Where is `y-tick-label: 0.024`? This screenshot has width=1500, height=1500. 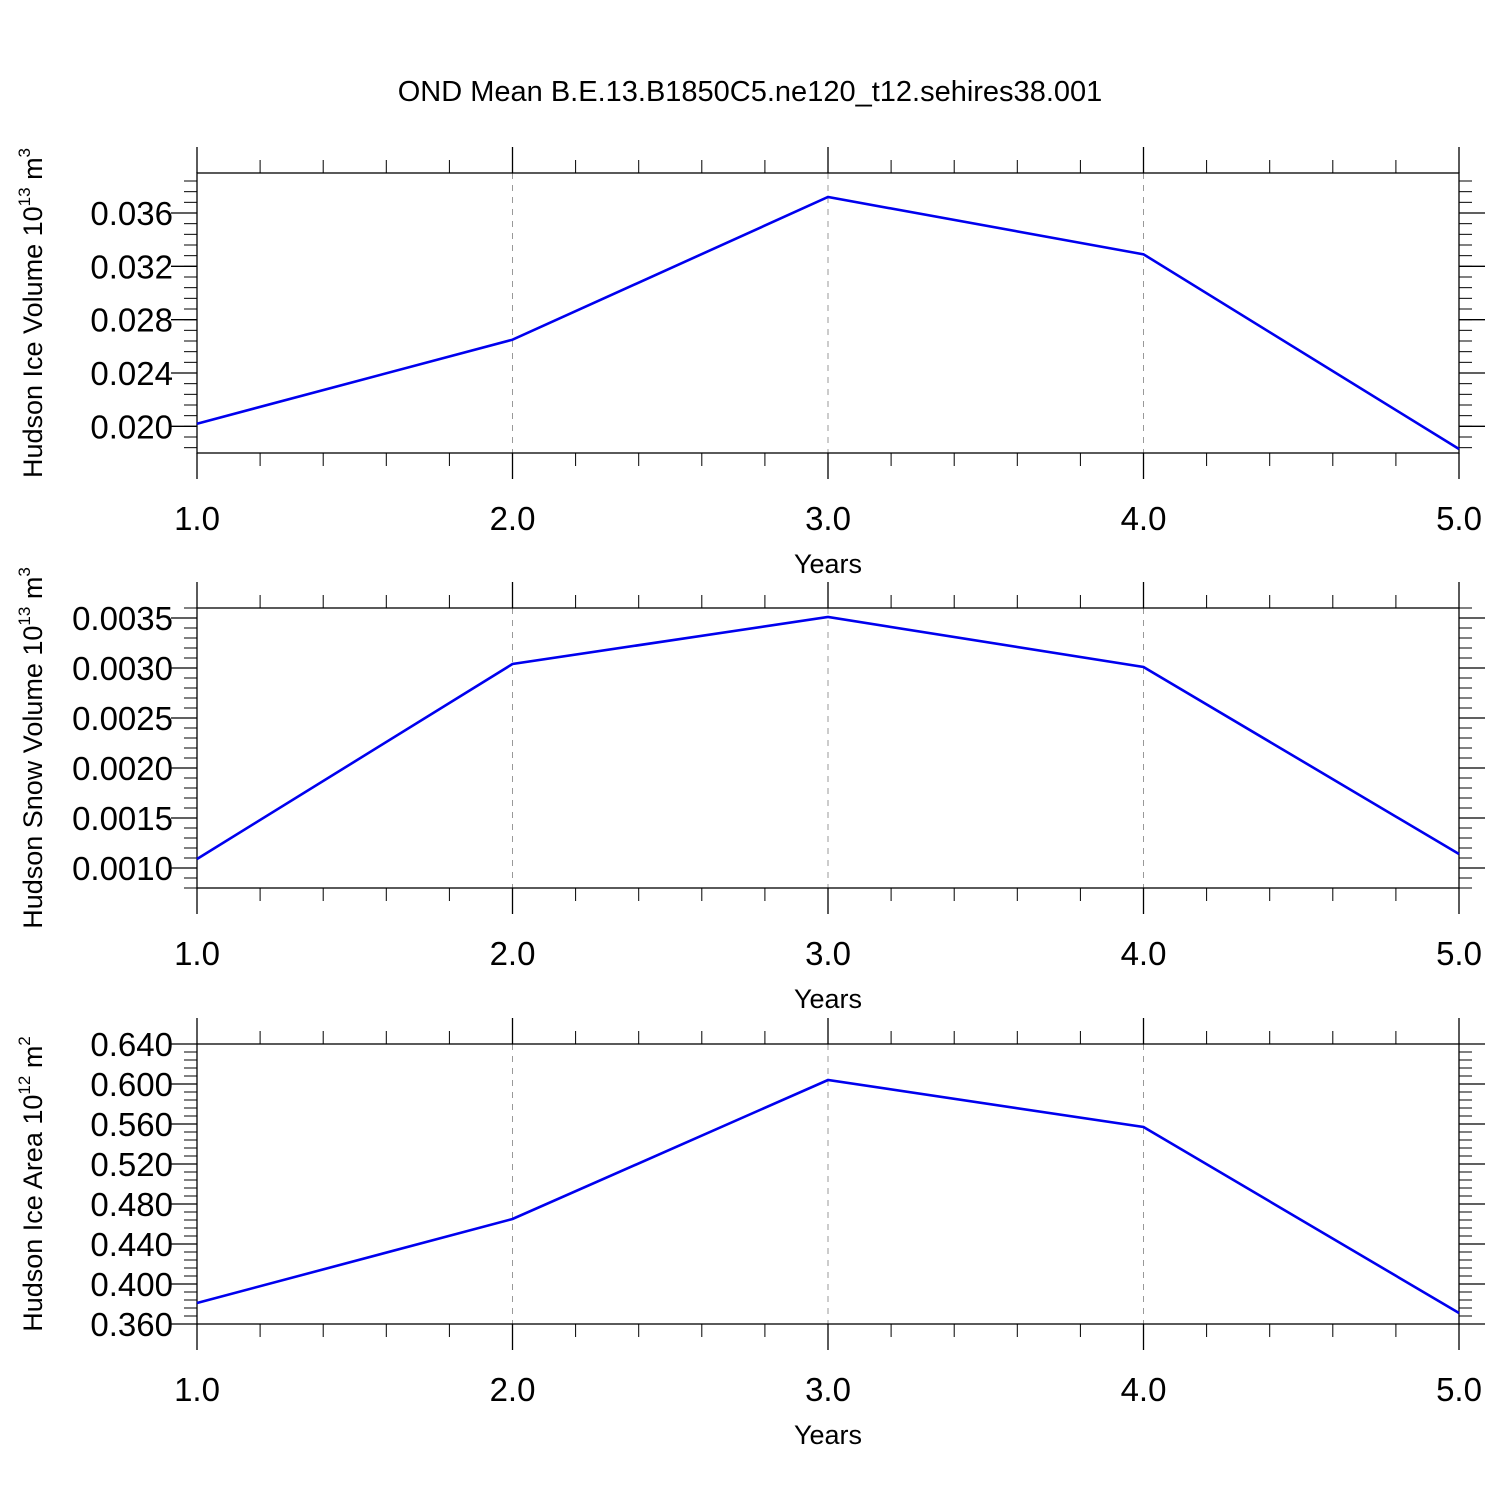
y-tick-label: 0.024 is located at coordinates (131, 373).